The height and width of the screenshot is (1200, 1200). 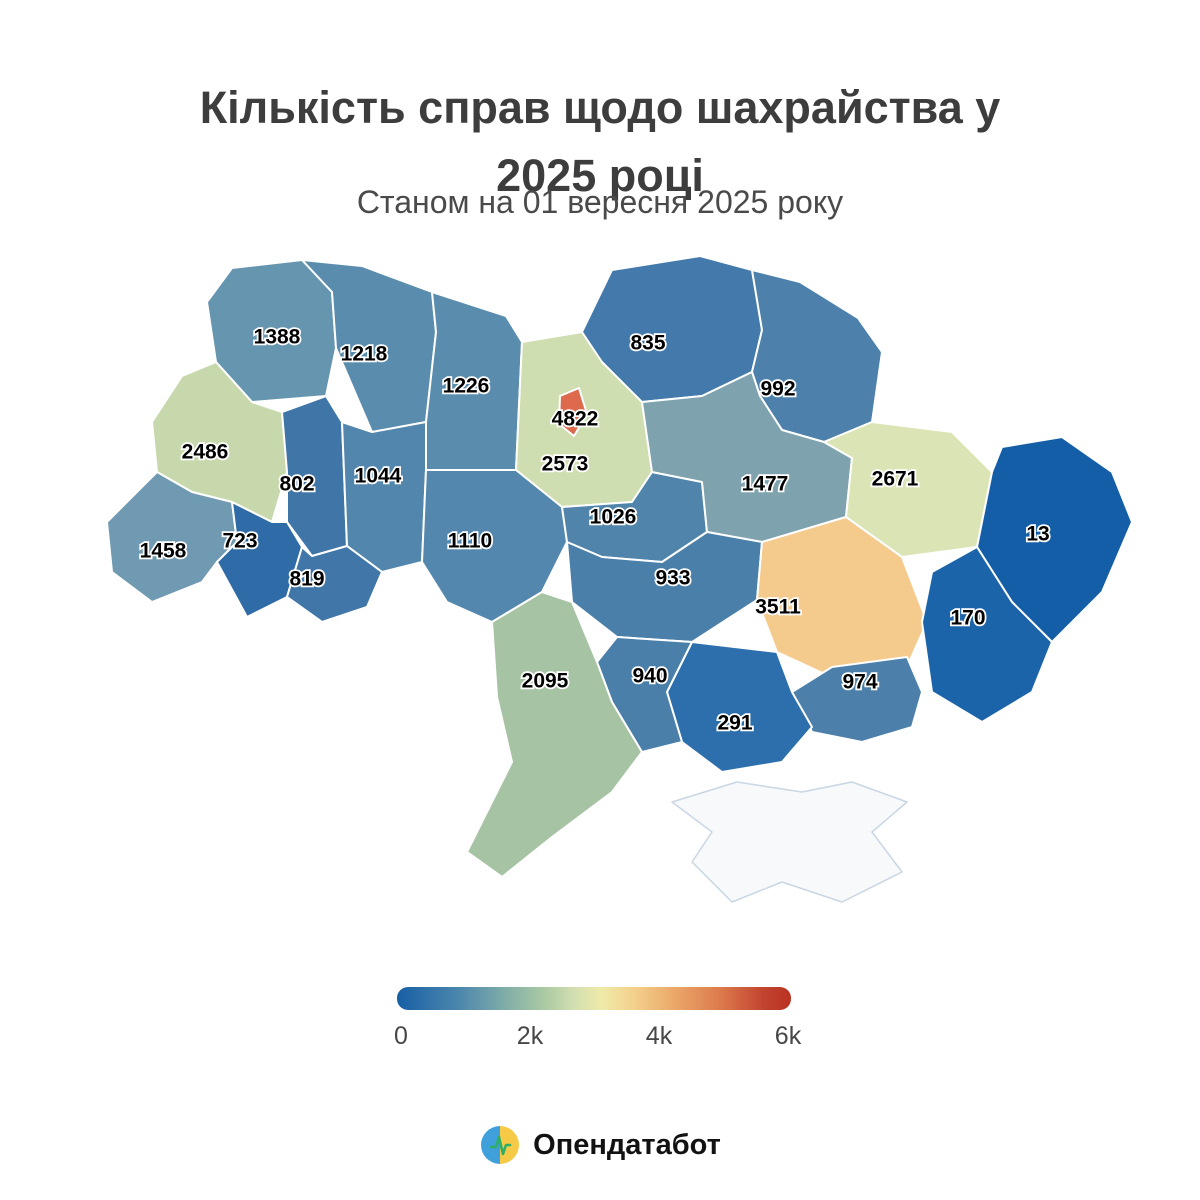 What do you see at coordinates (659, 1036) in the screenshot?
I see `legend-tick-4k: 4k` at bounding box center [659, 1036].